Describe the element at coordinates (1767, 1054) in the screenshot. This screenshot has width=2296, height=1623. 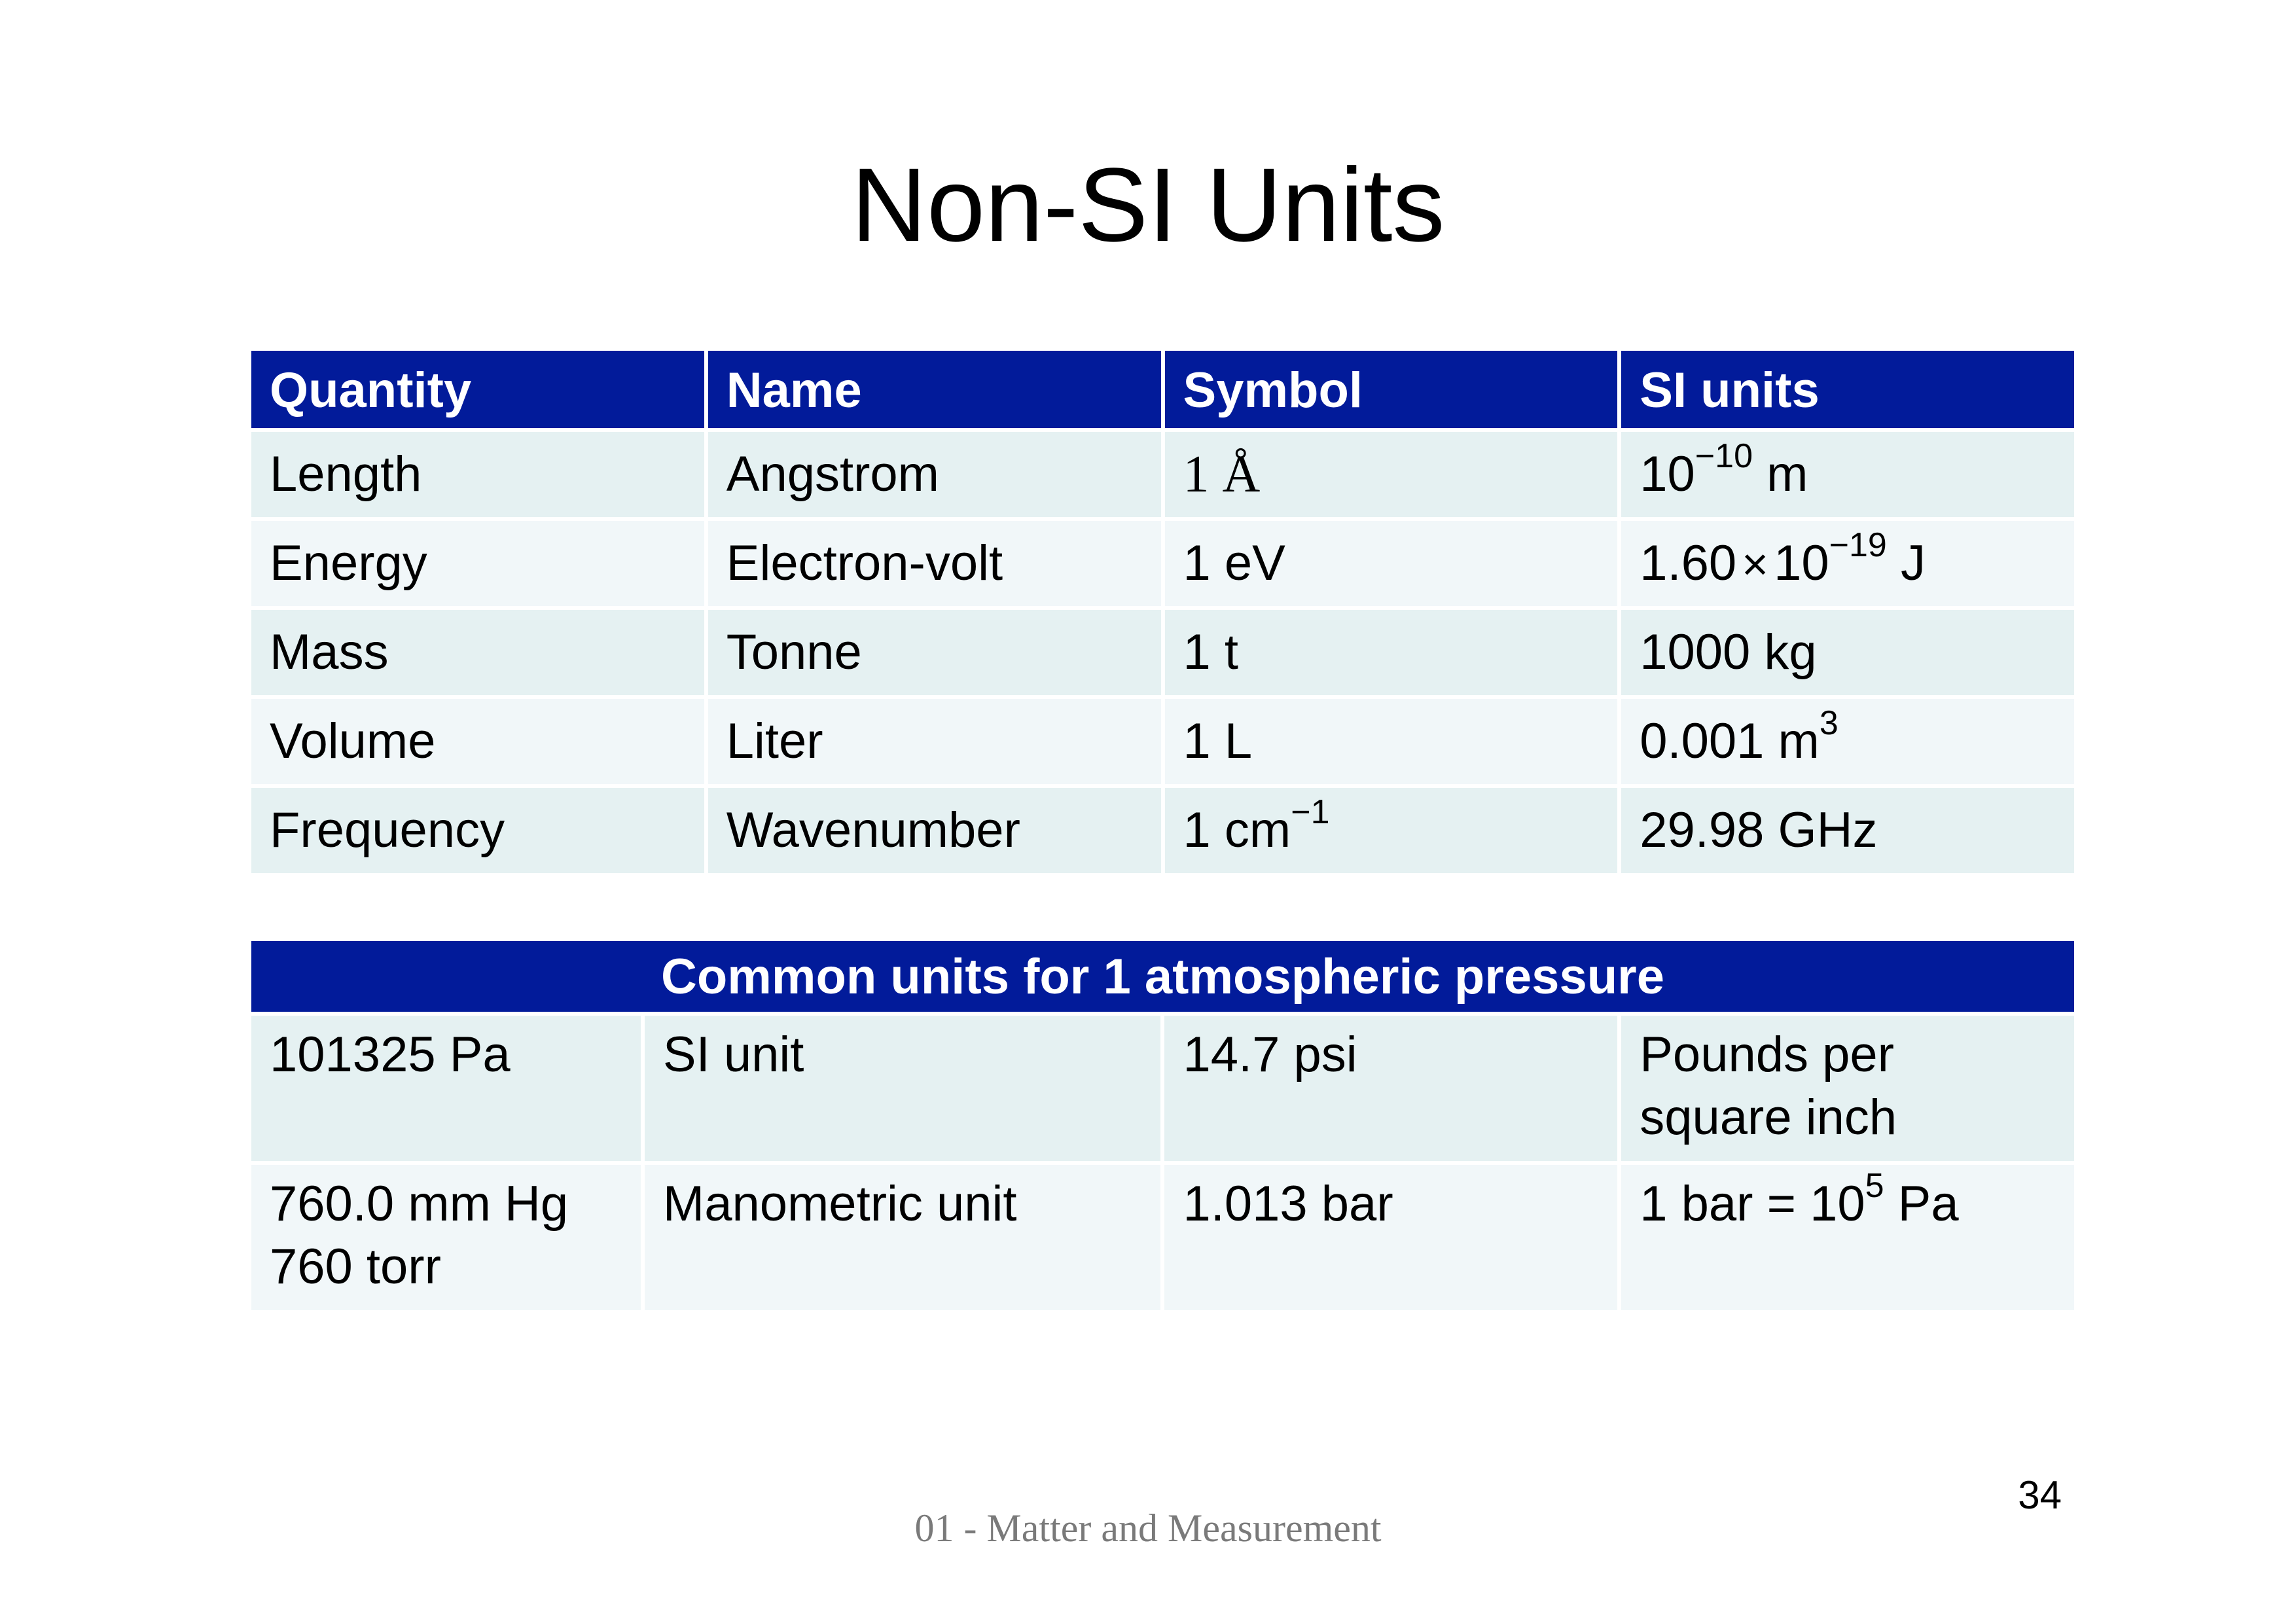
I see `description-line: Pounds per` at that location.